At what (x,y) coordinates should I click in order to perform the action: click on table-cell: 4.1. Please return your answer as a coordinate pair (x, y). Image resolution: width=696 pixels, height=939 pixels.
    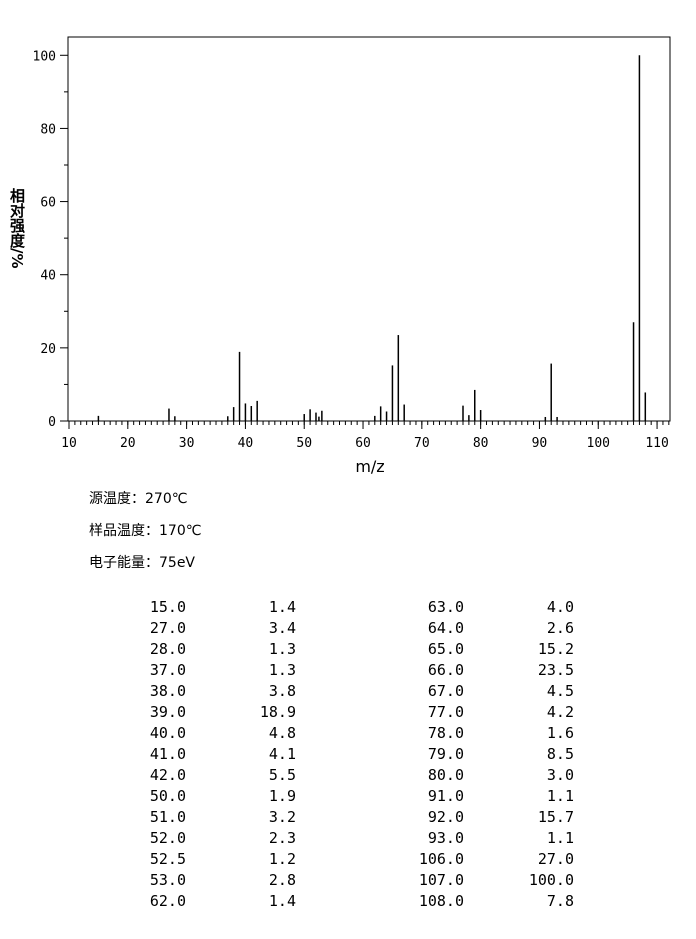
    Looking at the image, I should click on (282, 754).